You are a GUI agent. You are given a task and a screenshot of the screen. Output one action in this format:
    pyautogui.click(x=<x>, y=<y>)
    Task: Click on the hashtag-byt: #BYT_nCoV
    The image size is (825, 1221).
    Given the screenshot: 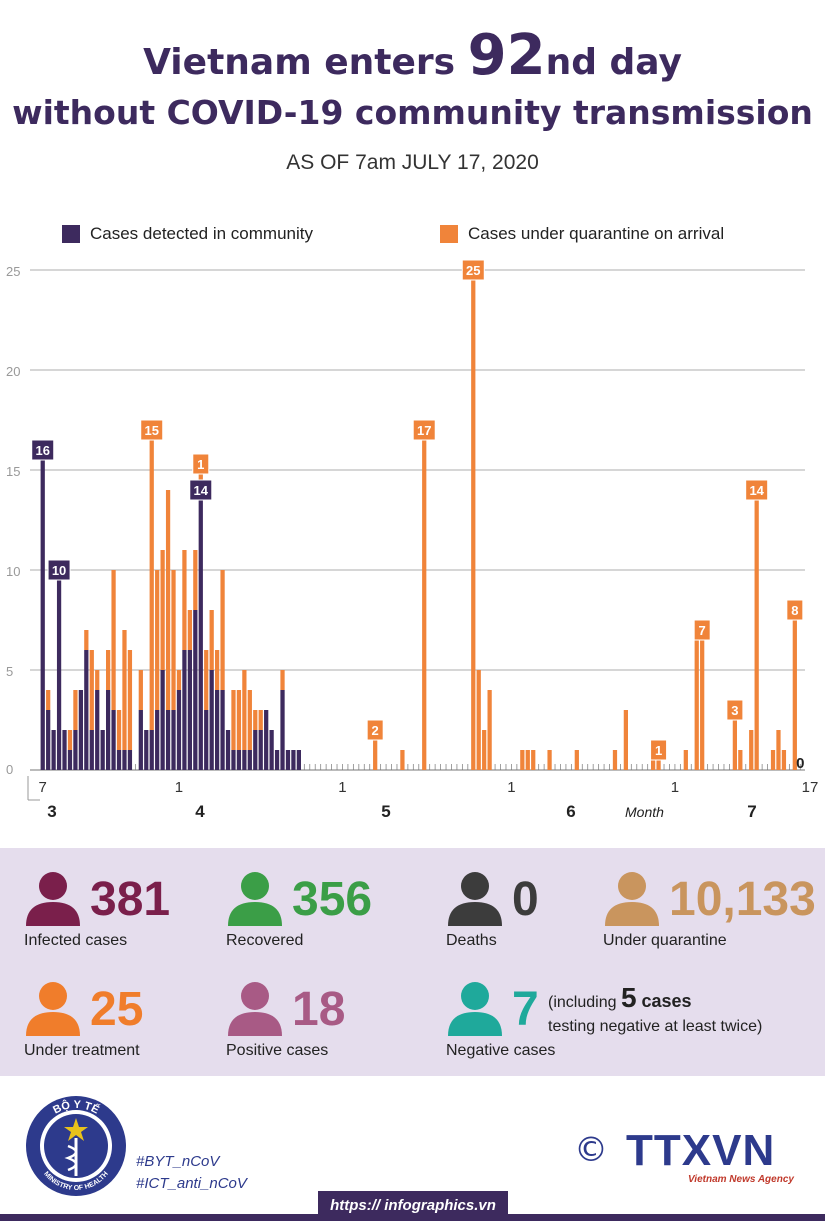 What is the action you would take?
    pyautogui.click(x=178, y=1161)
    